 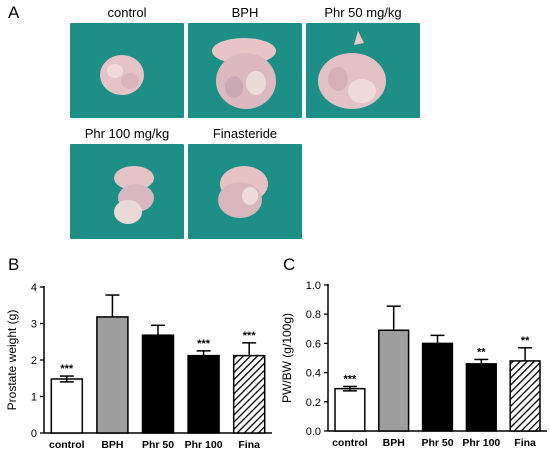 I want to click on panel-letter-a: A, so click(x=14, y=12).